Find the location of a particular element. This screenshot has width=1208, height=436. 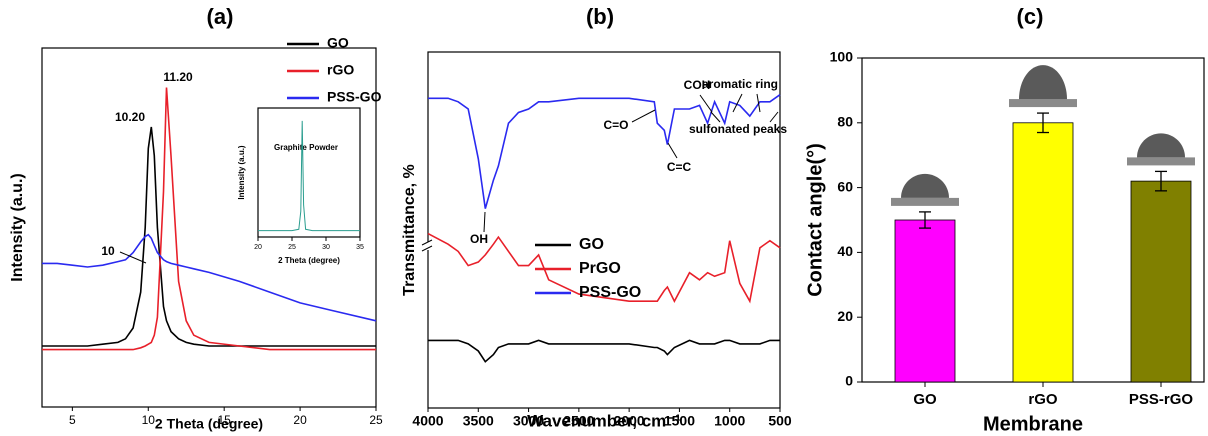

x-axis-label: Wavenumber, cm⁻¹ is located at coordinates (604, 420).